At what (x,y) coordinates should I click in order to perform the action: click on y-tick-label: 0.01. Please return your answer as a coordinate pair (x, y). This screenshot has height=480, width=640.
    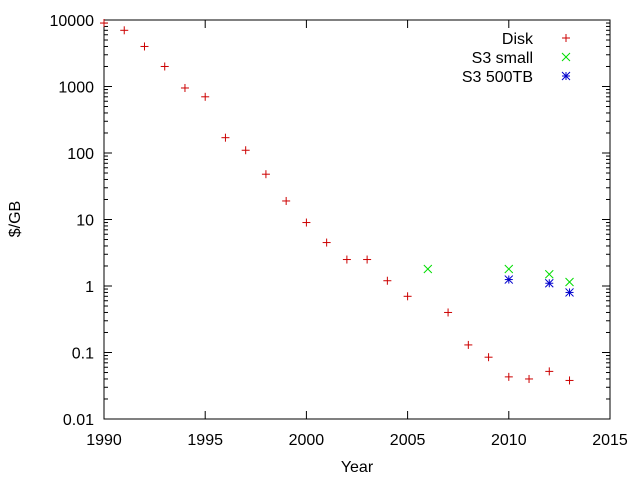
    Looking at the image, I should click on (78, 420).